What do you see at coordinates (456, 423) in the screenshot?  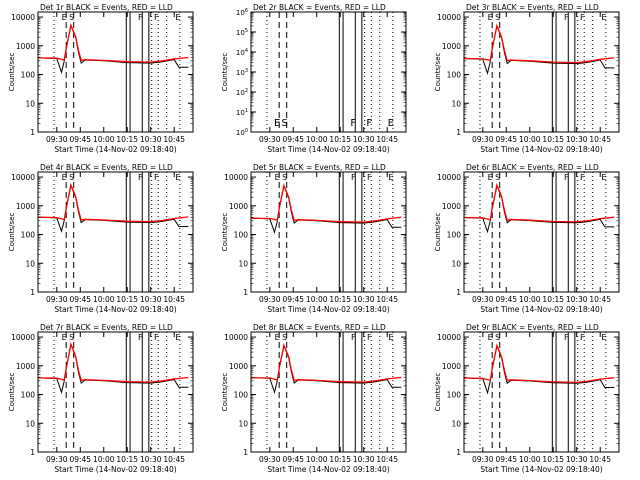 I see `y-tick-label: 10` at bounding box center [456, 423].